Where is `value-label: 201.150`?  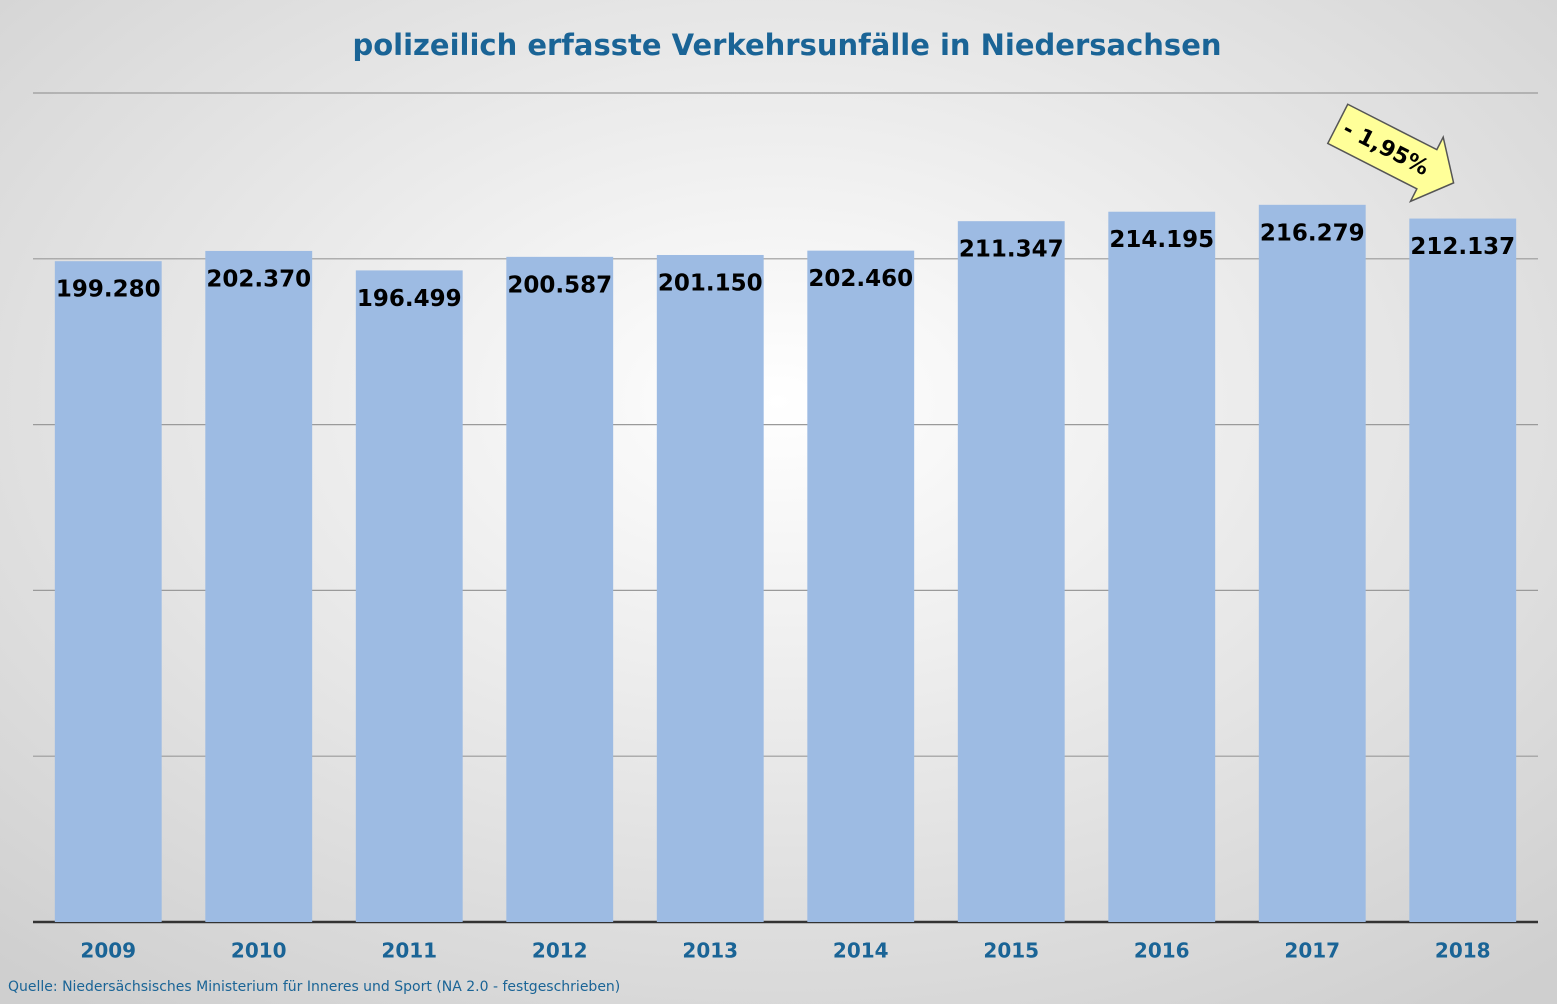
value-label: 201.150 is located at coordinates (710, 283).